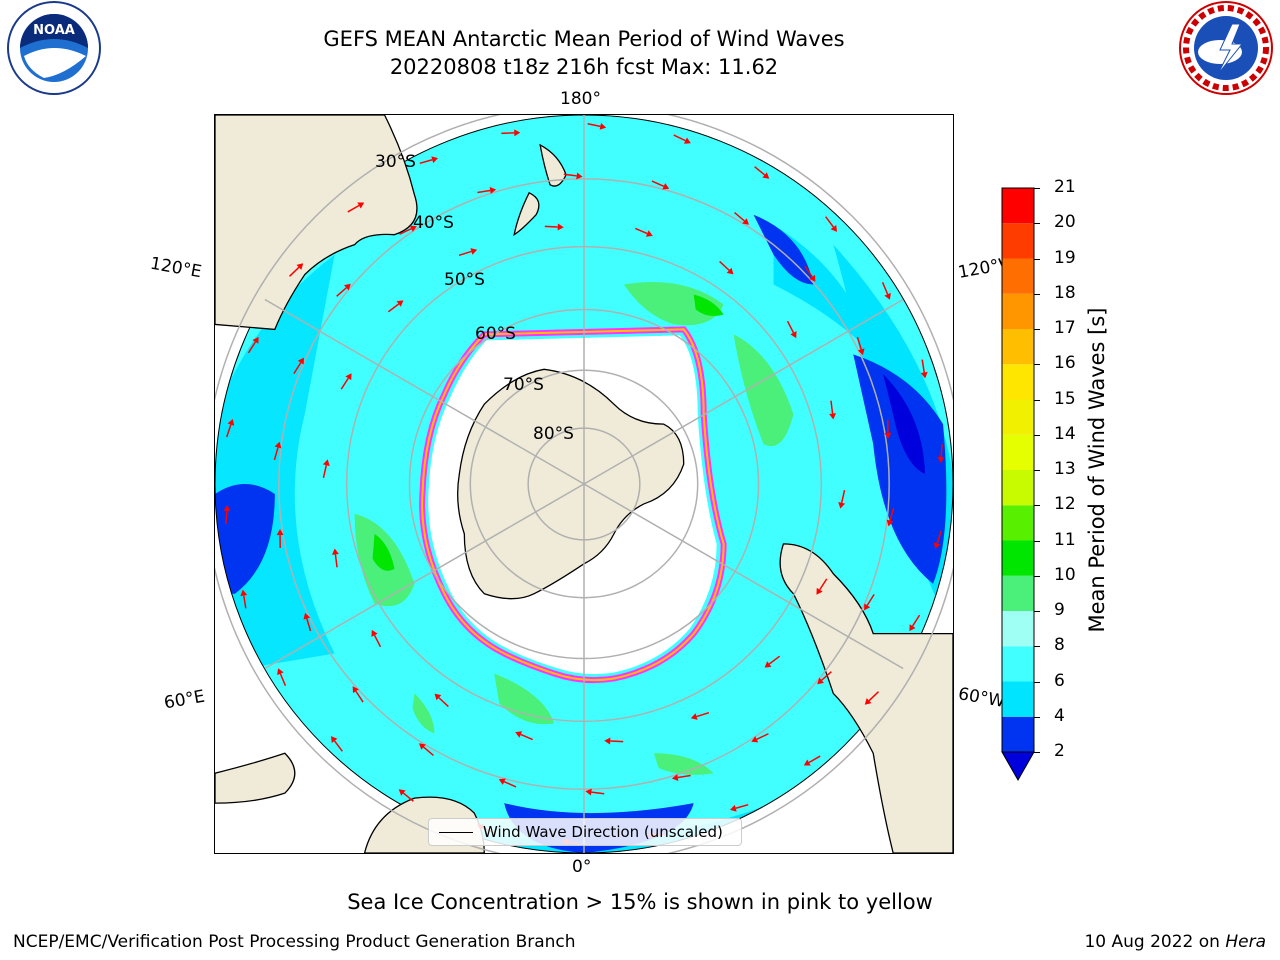  I want to click on date-value: 10 Aug 2022 on, so click(1155, 942).